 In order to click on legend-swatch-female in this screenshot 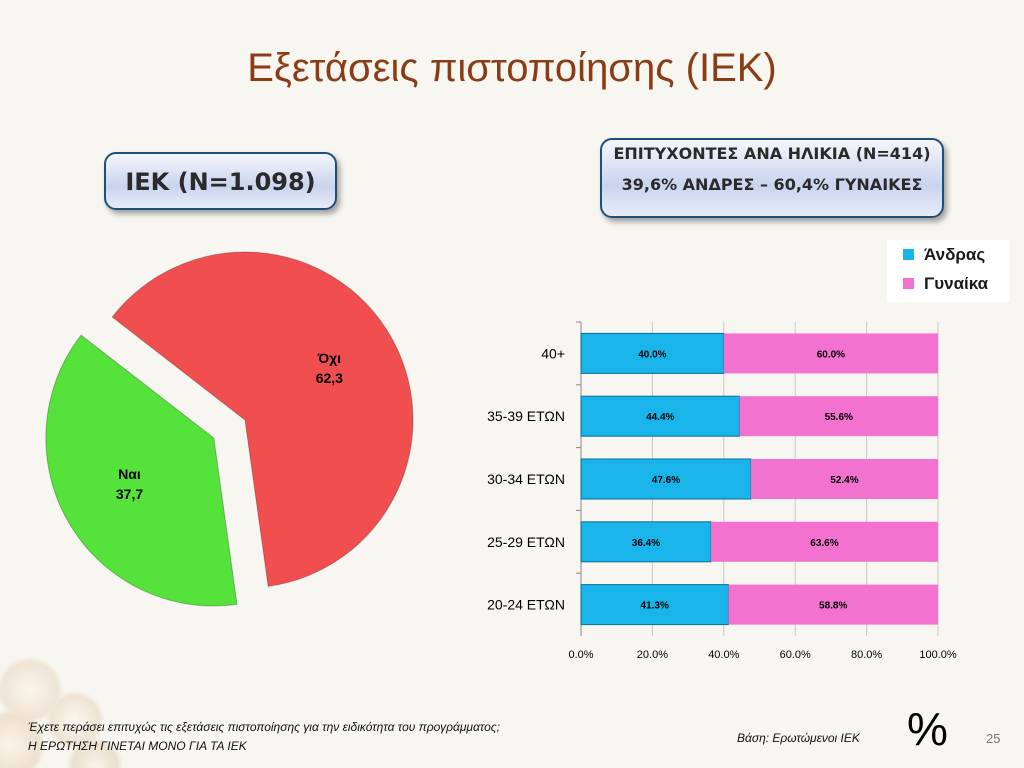, I will do `click(908, 283)`.